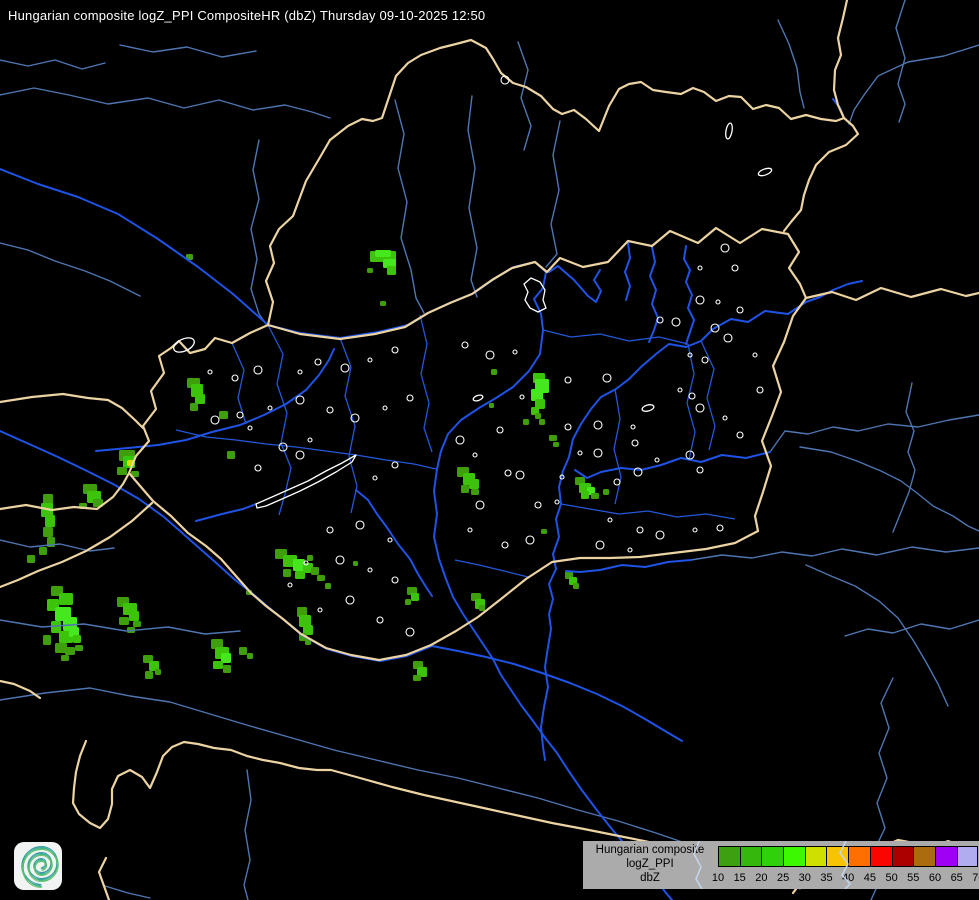  I want to click on legend-colorbar, so click(848, 856).